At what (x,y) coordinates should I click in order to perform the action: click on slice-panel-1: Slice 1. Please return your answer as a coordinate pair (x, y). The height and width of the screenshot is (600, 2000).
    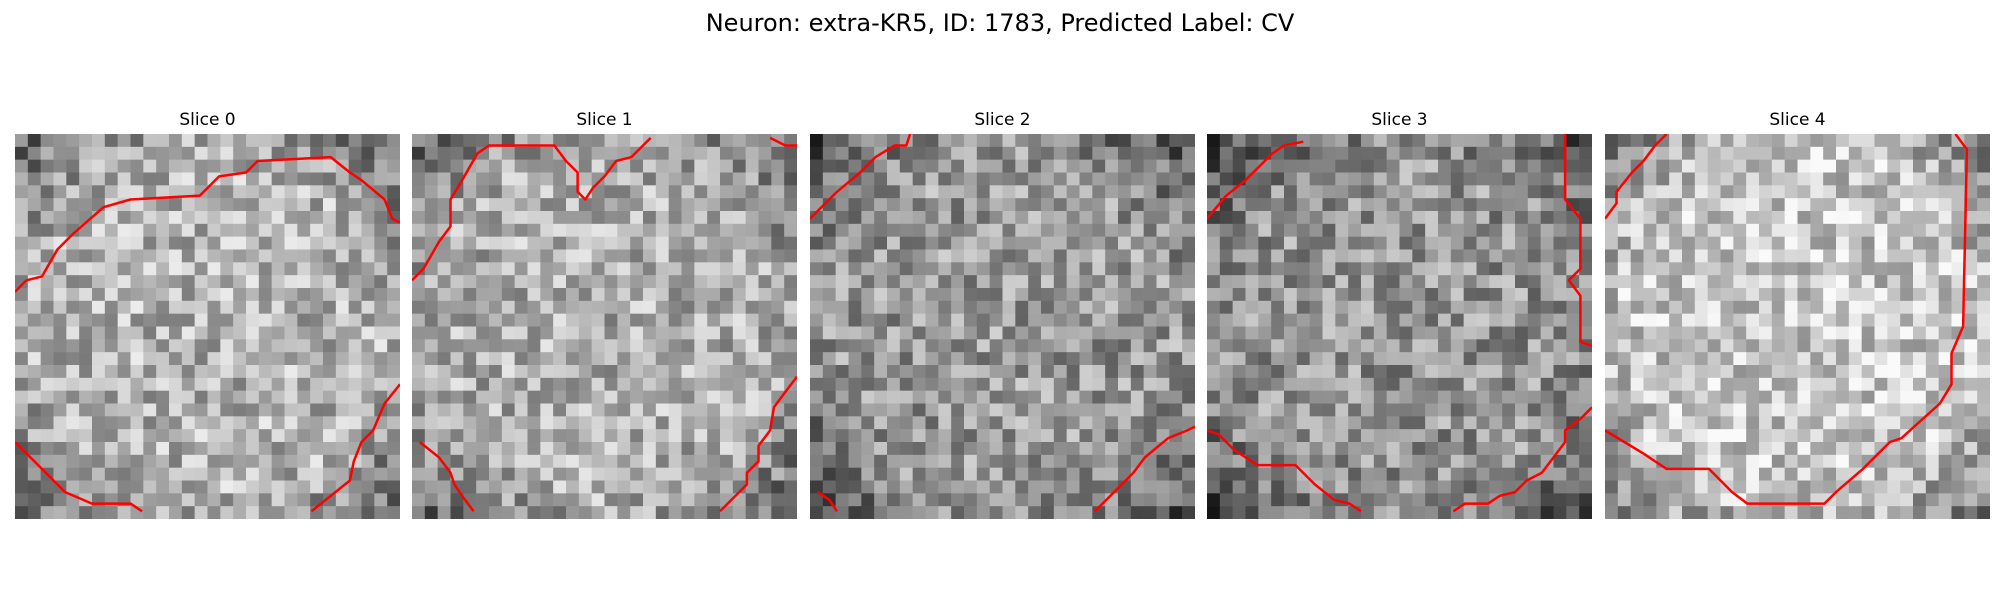
    Looking at the image, I should click on (604, 314).